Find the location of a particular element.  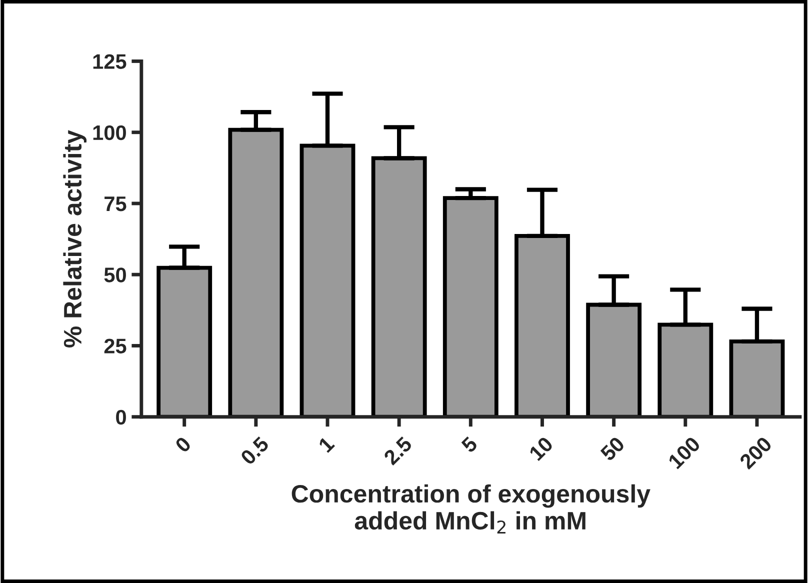

y-tick-label: 25 is located at coordinates (115, 346).